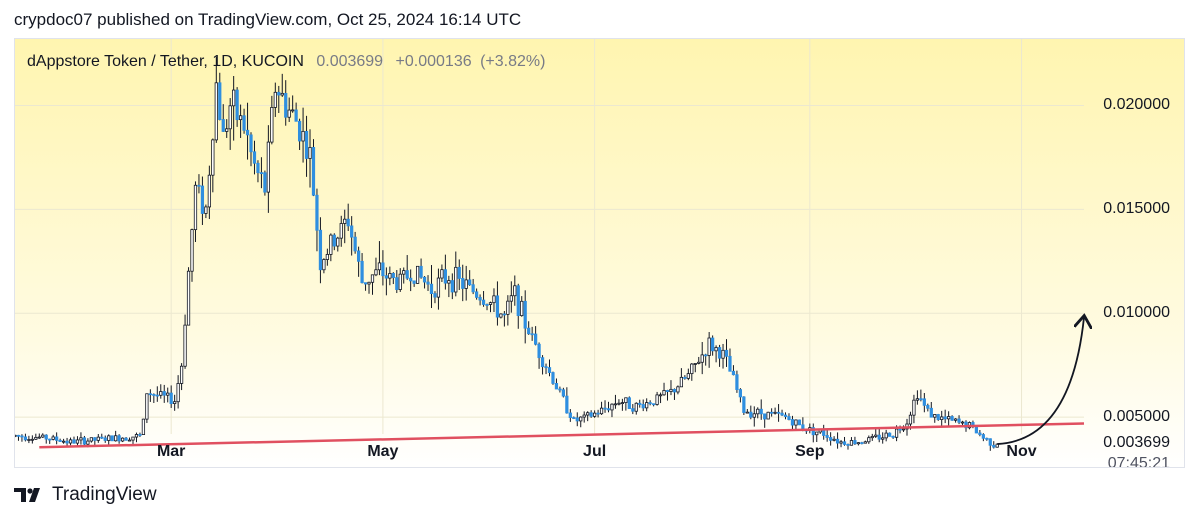 This screenshot has width=1200, height=521. What do you see at coordinates (810, 451) in the screenshot?
I see `x-tick-label: Sep` at bounding box center [810, 451].